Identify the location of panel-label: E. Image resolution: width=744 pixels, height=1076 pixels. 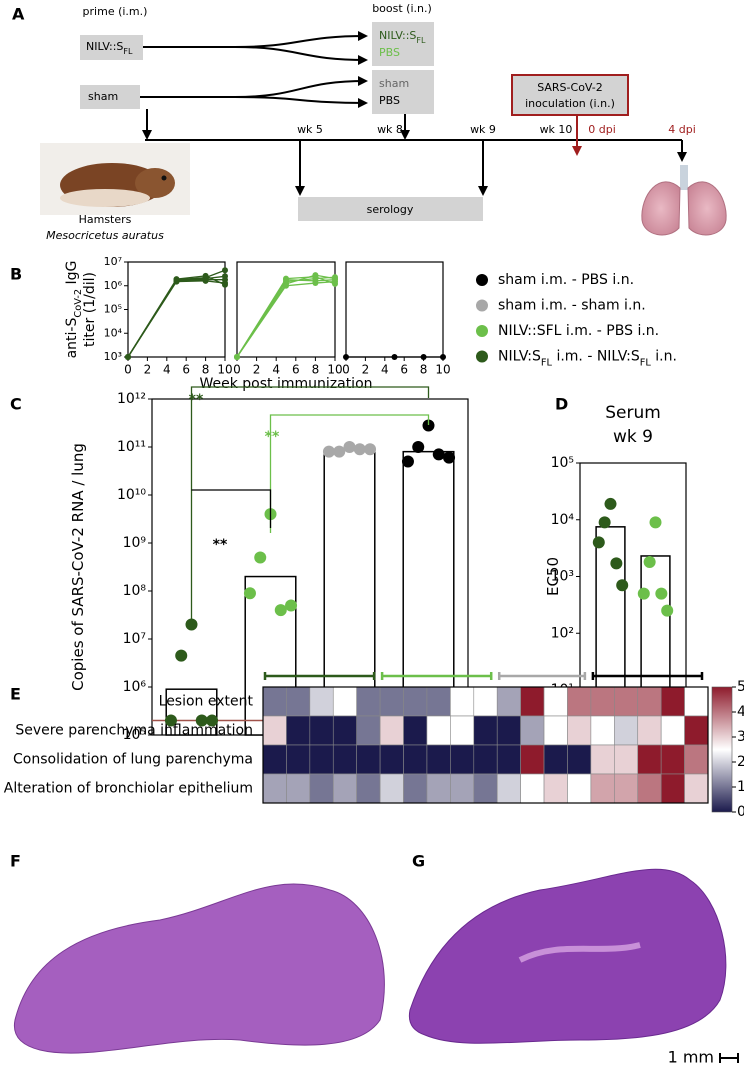
(15, 694).